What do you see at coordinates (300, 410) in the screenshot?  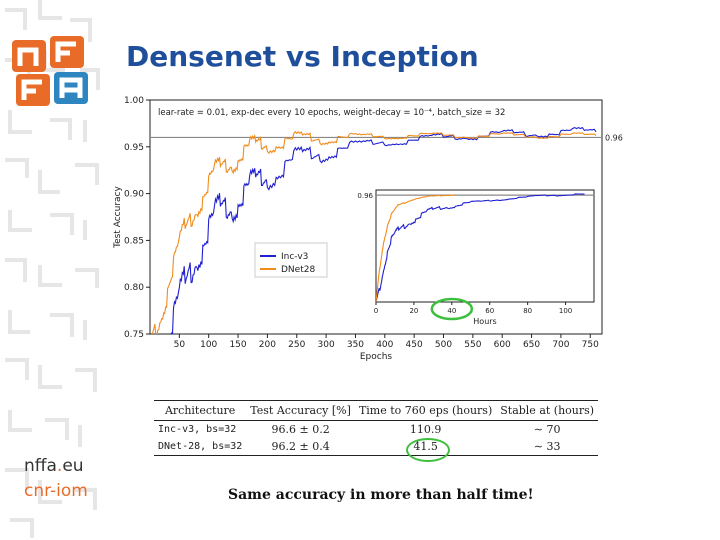 I see `header-test-accuracy: Test Accuracy [%]` at bounding box center [300, 410].